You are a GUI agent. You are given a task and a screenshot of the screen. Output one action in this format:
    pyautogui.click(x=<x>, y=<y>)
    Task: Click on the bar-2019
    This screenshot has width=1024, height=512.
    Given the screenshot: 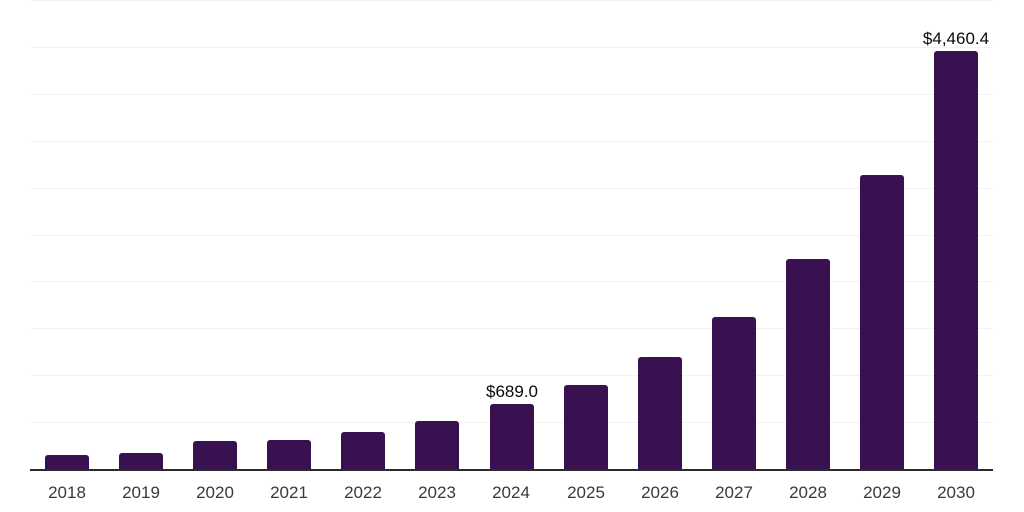 What is the action you would take?
    pyautogui.click(x=141, y=460)
    